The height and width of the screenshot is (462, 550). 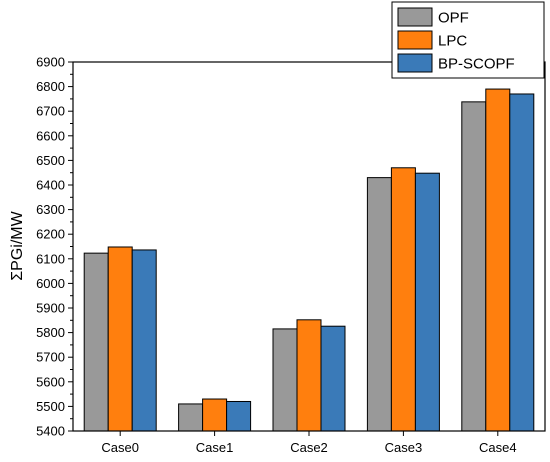 What do you see at coordinates (50, 357) in the screenshot?
I see `y-tick-label: 5700` at bounding box center [50, 357].